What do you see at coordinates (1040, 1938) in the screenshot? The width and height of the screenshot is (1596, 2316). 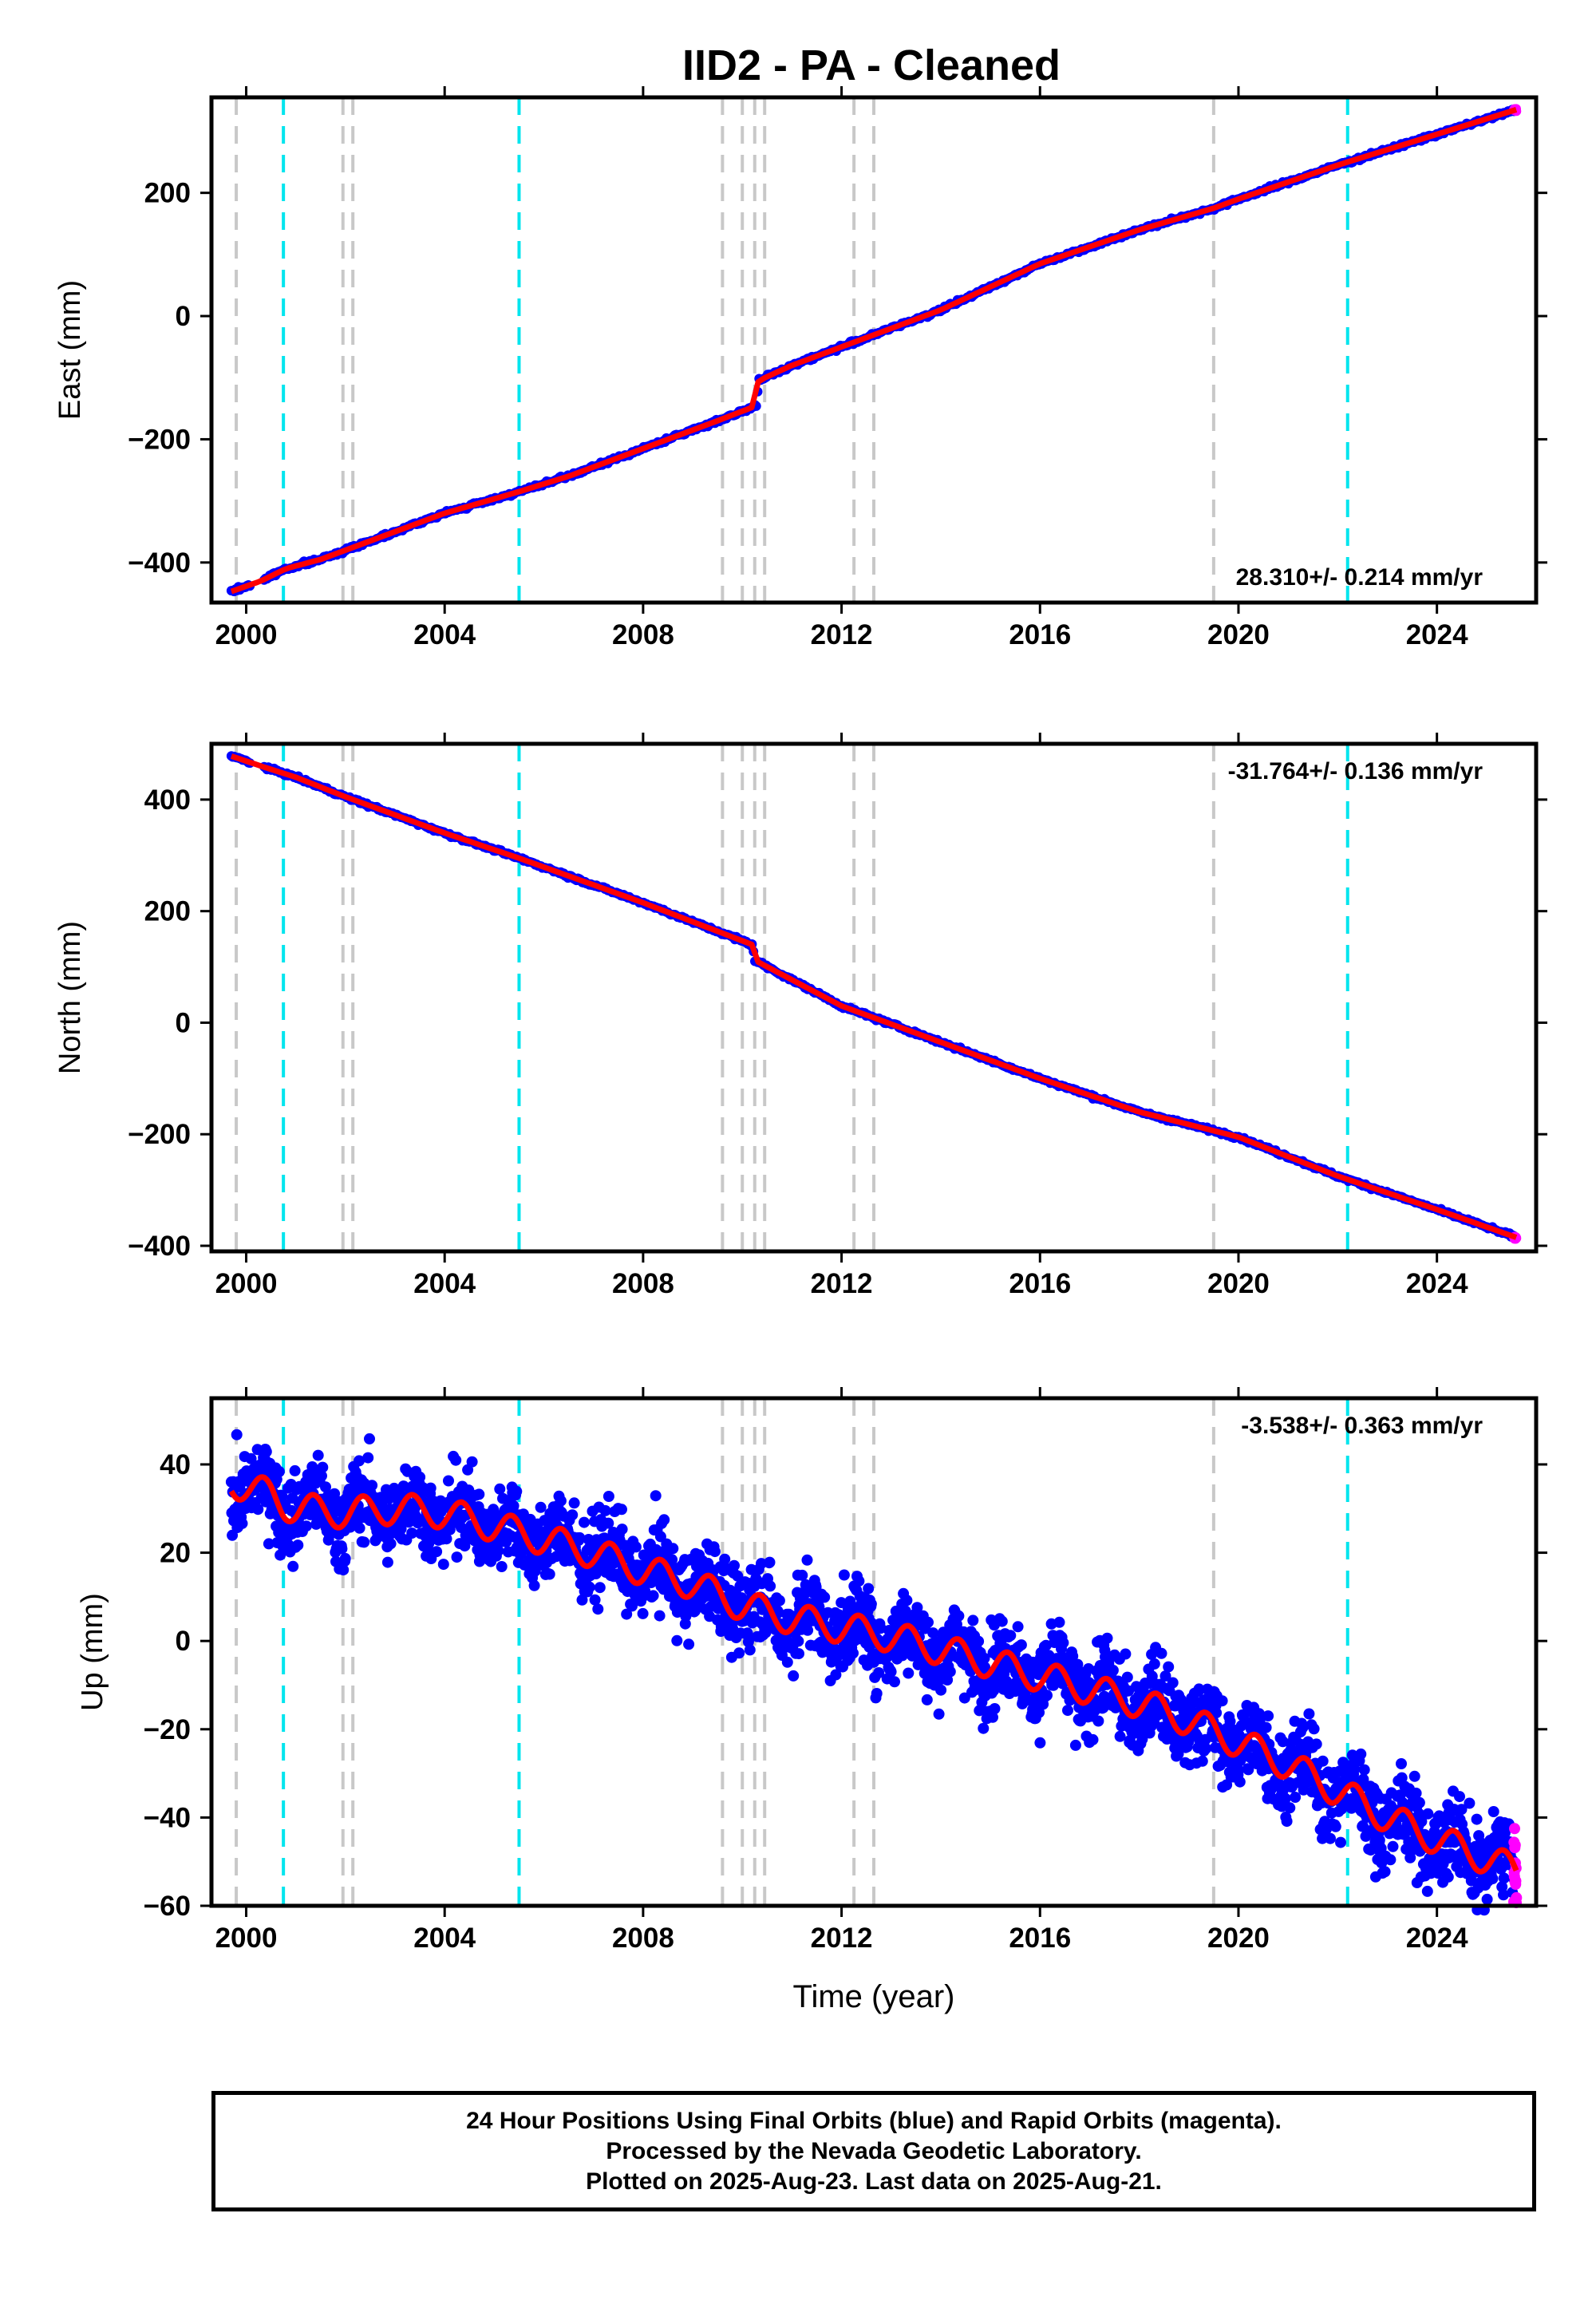 I see `x-tick-label: 2016` at bounding box center [1040, 1938].